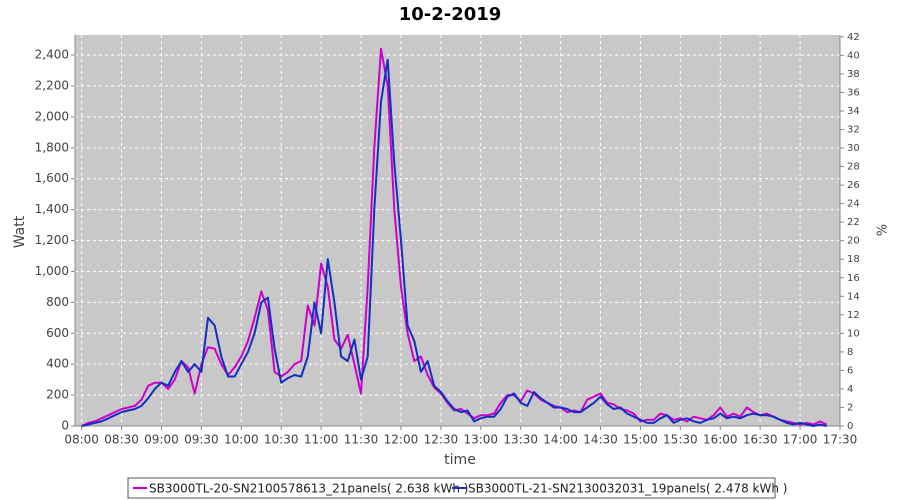  Describe the element at coordinates (52, 116) in the screenshot. I see `y-tick-label: 2,000` at that location.